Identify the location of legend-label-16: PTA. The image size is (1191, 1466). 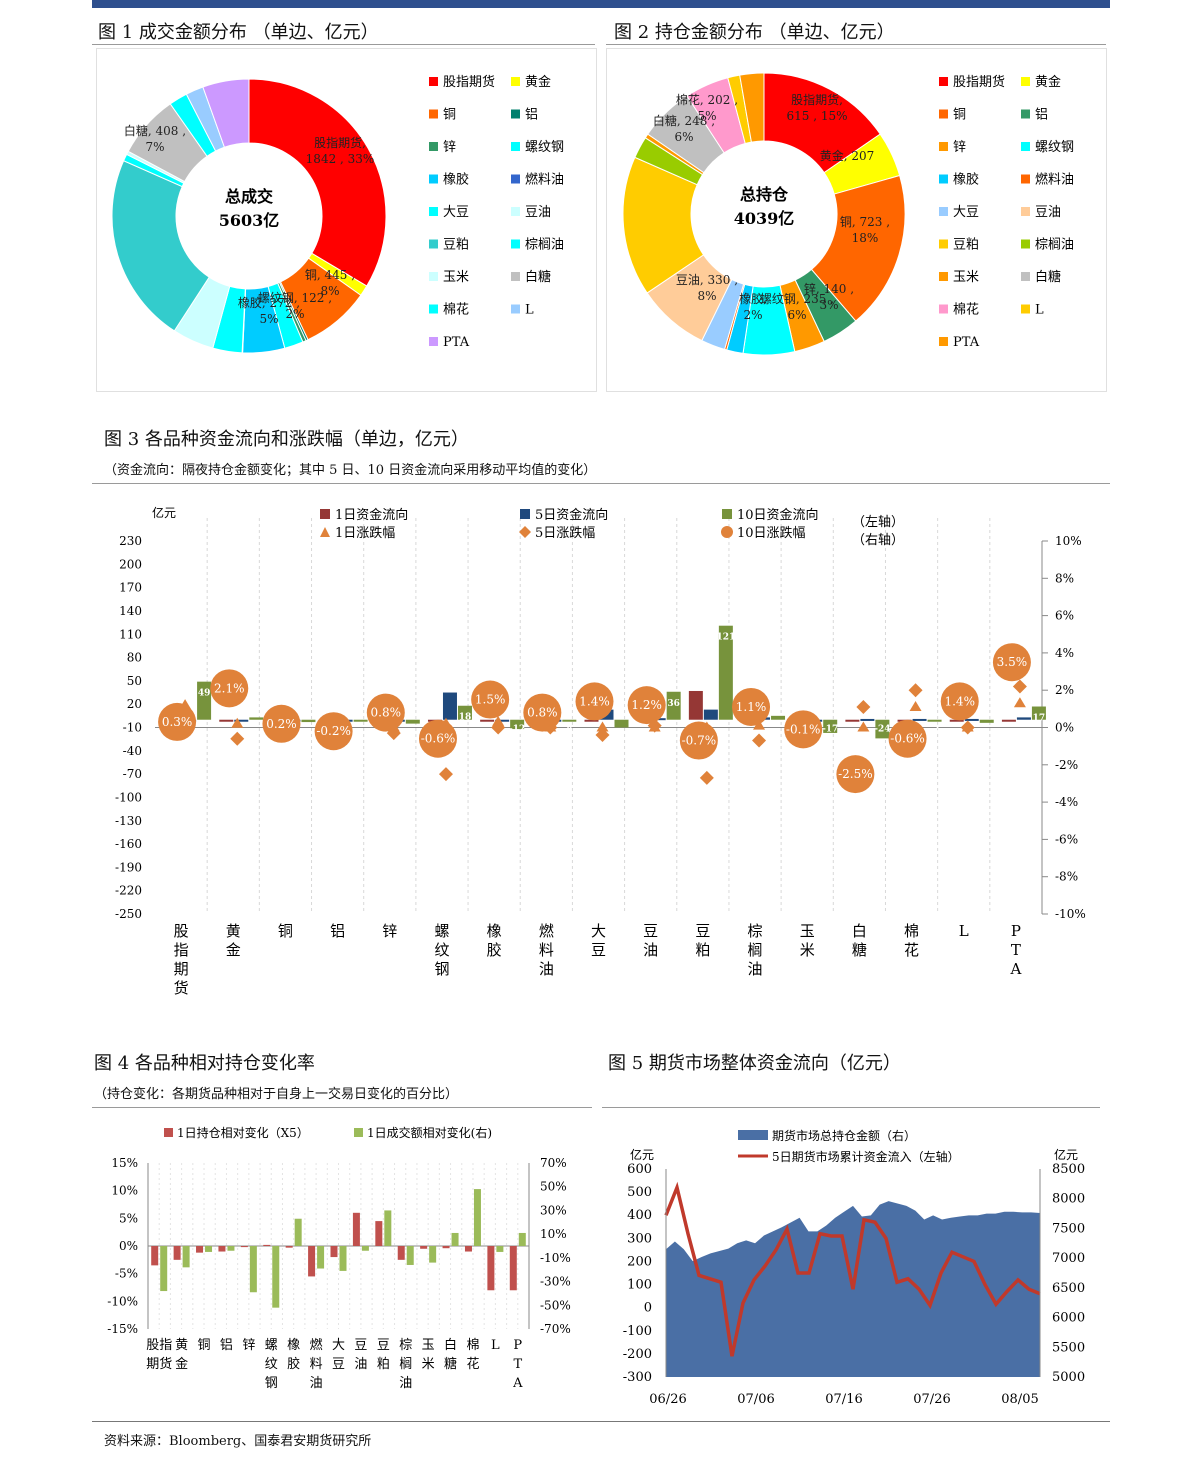
(966, 342).